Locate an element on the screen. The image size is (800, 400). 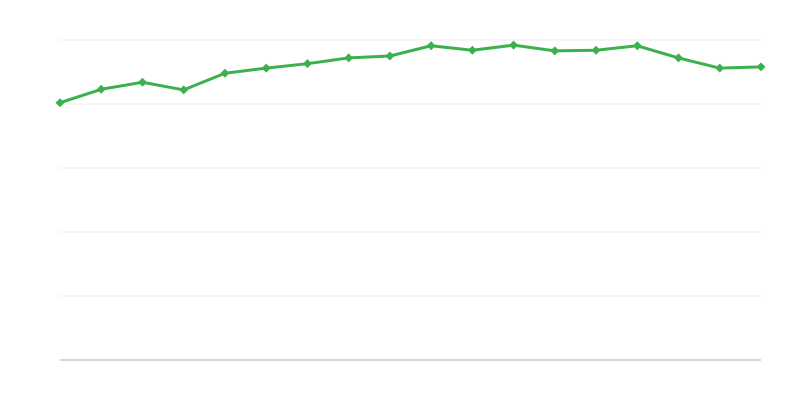
data-line is located at coordinates (410, 74).